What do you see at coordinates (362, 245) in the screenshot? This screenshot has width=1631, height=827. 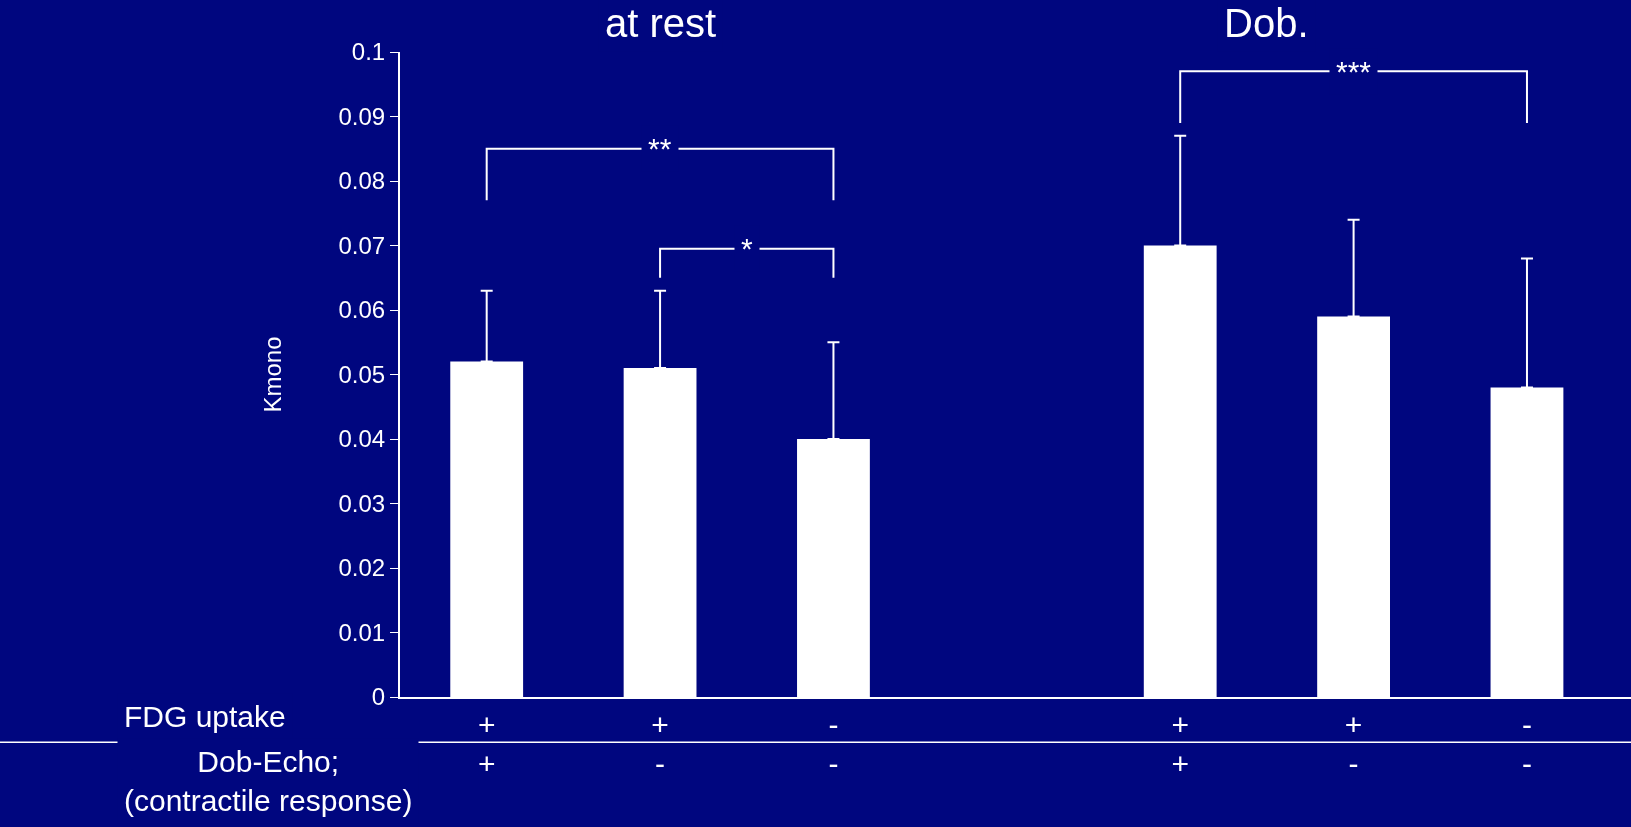 I see `y-tick-label: 0.07` at bounding box center [362, 245].